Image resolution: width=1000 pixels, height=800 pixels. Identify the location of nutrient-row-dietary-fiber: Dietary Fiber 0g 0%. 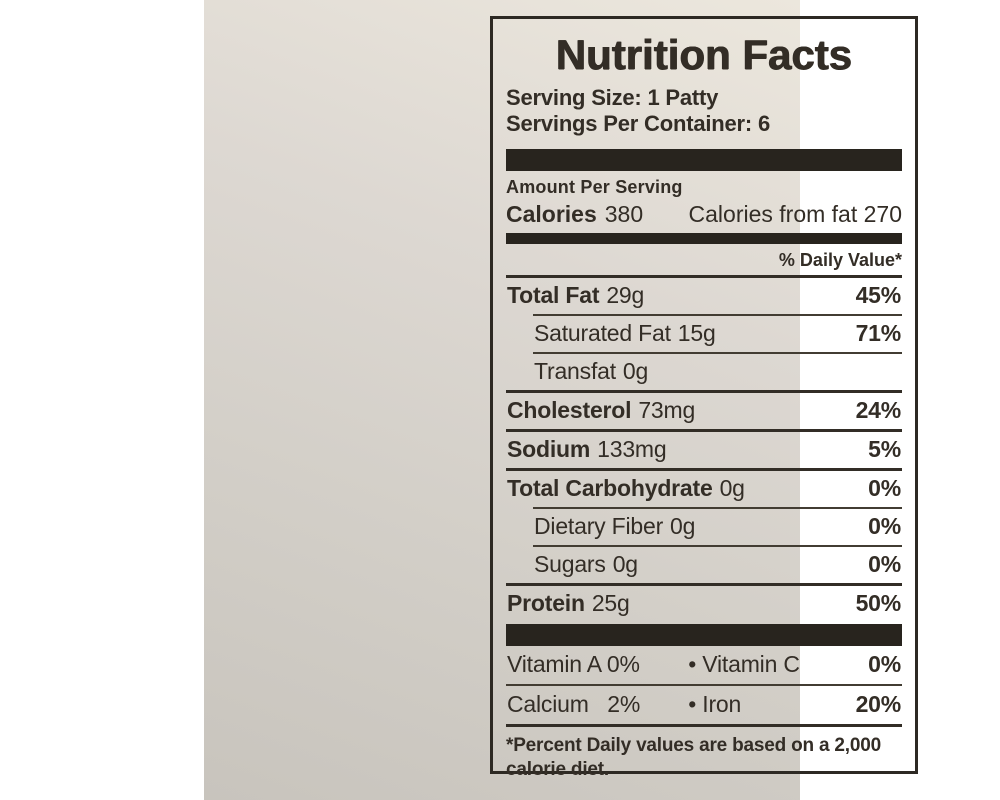
(704, 527).